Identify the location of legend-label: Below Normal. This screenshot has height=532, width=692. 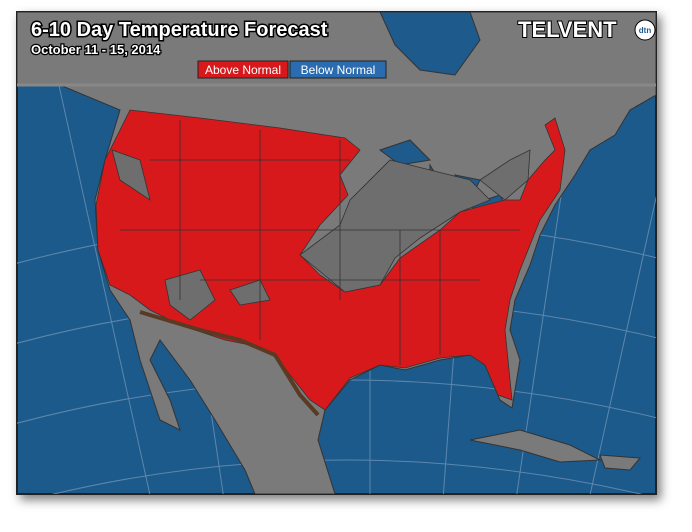
(338, 70).